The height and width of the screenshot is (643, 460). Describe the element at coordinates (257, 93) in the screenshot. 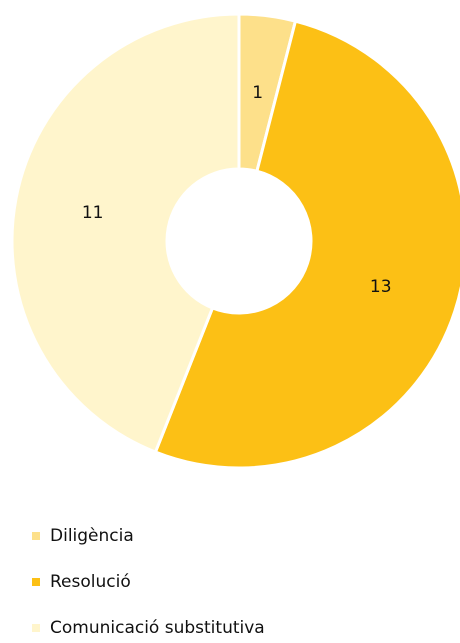

I see `data-label: 1` at that location.